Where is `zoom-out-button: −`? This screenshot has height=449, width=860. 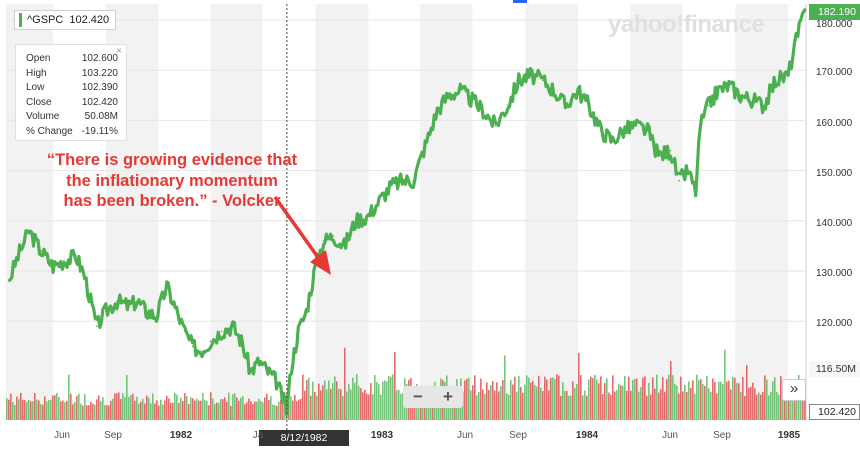
zoom-out-button: − is located at coordinates (418, 396).